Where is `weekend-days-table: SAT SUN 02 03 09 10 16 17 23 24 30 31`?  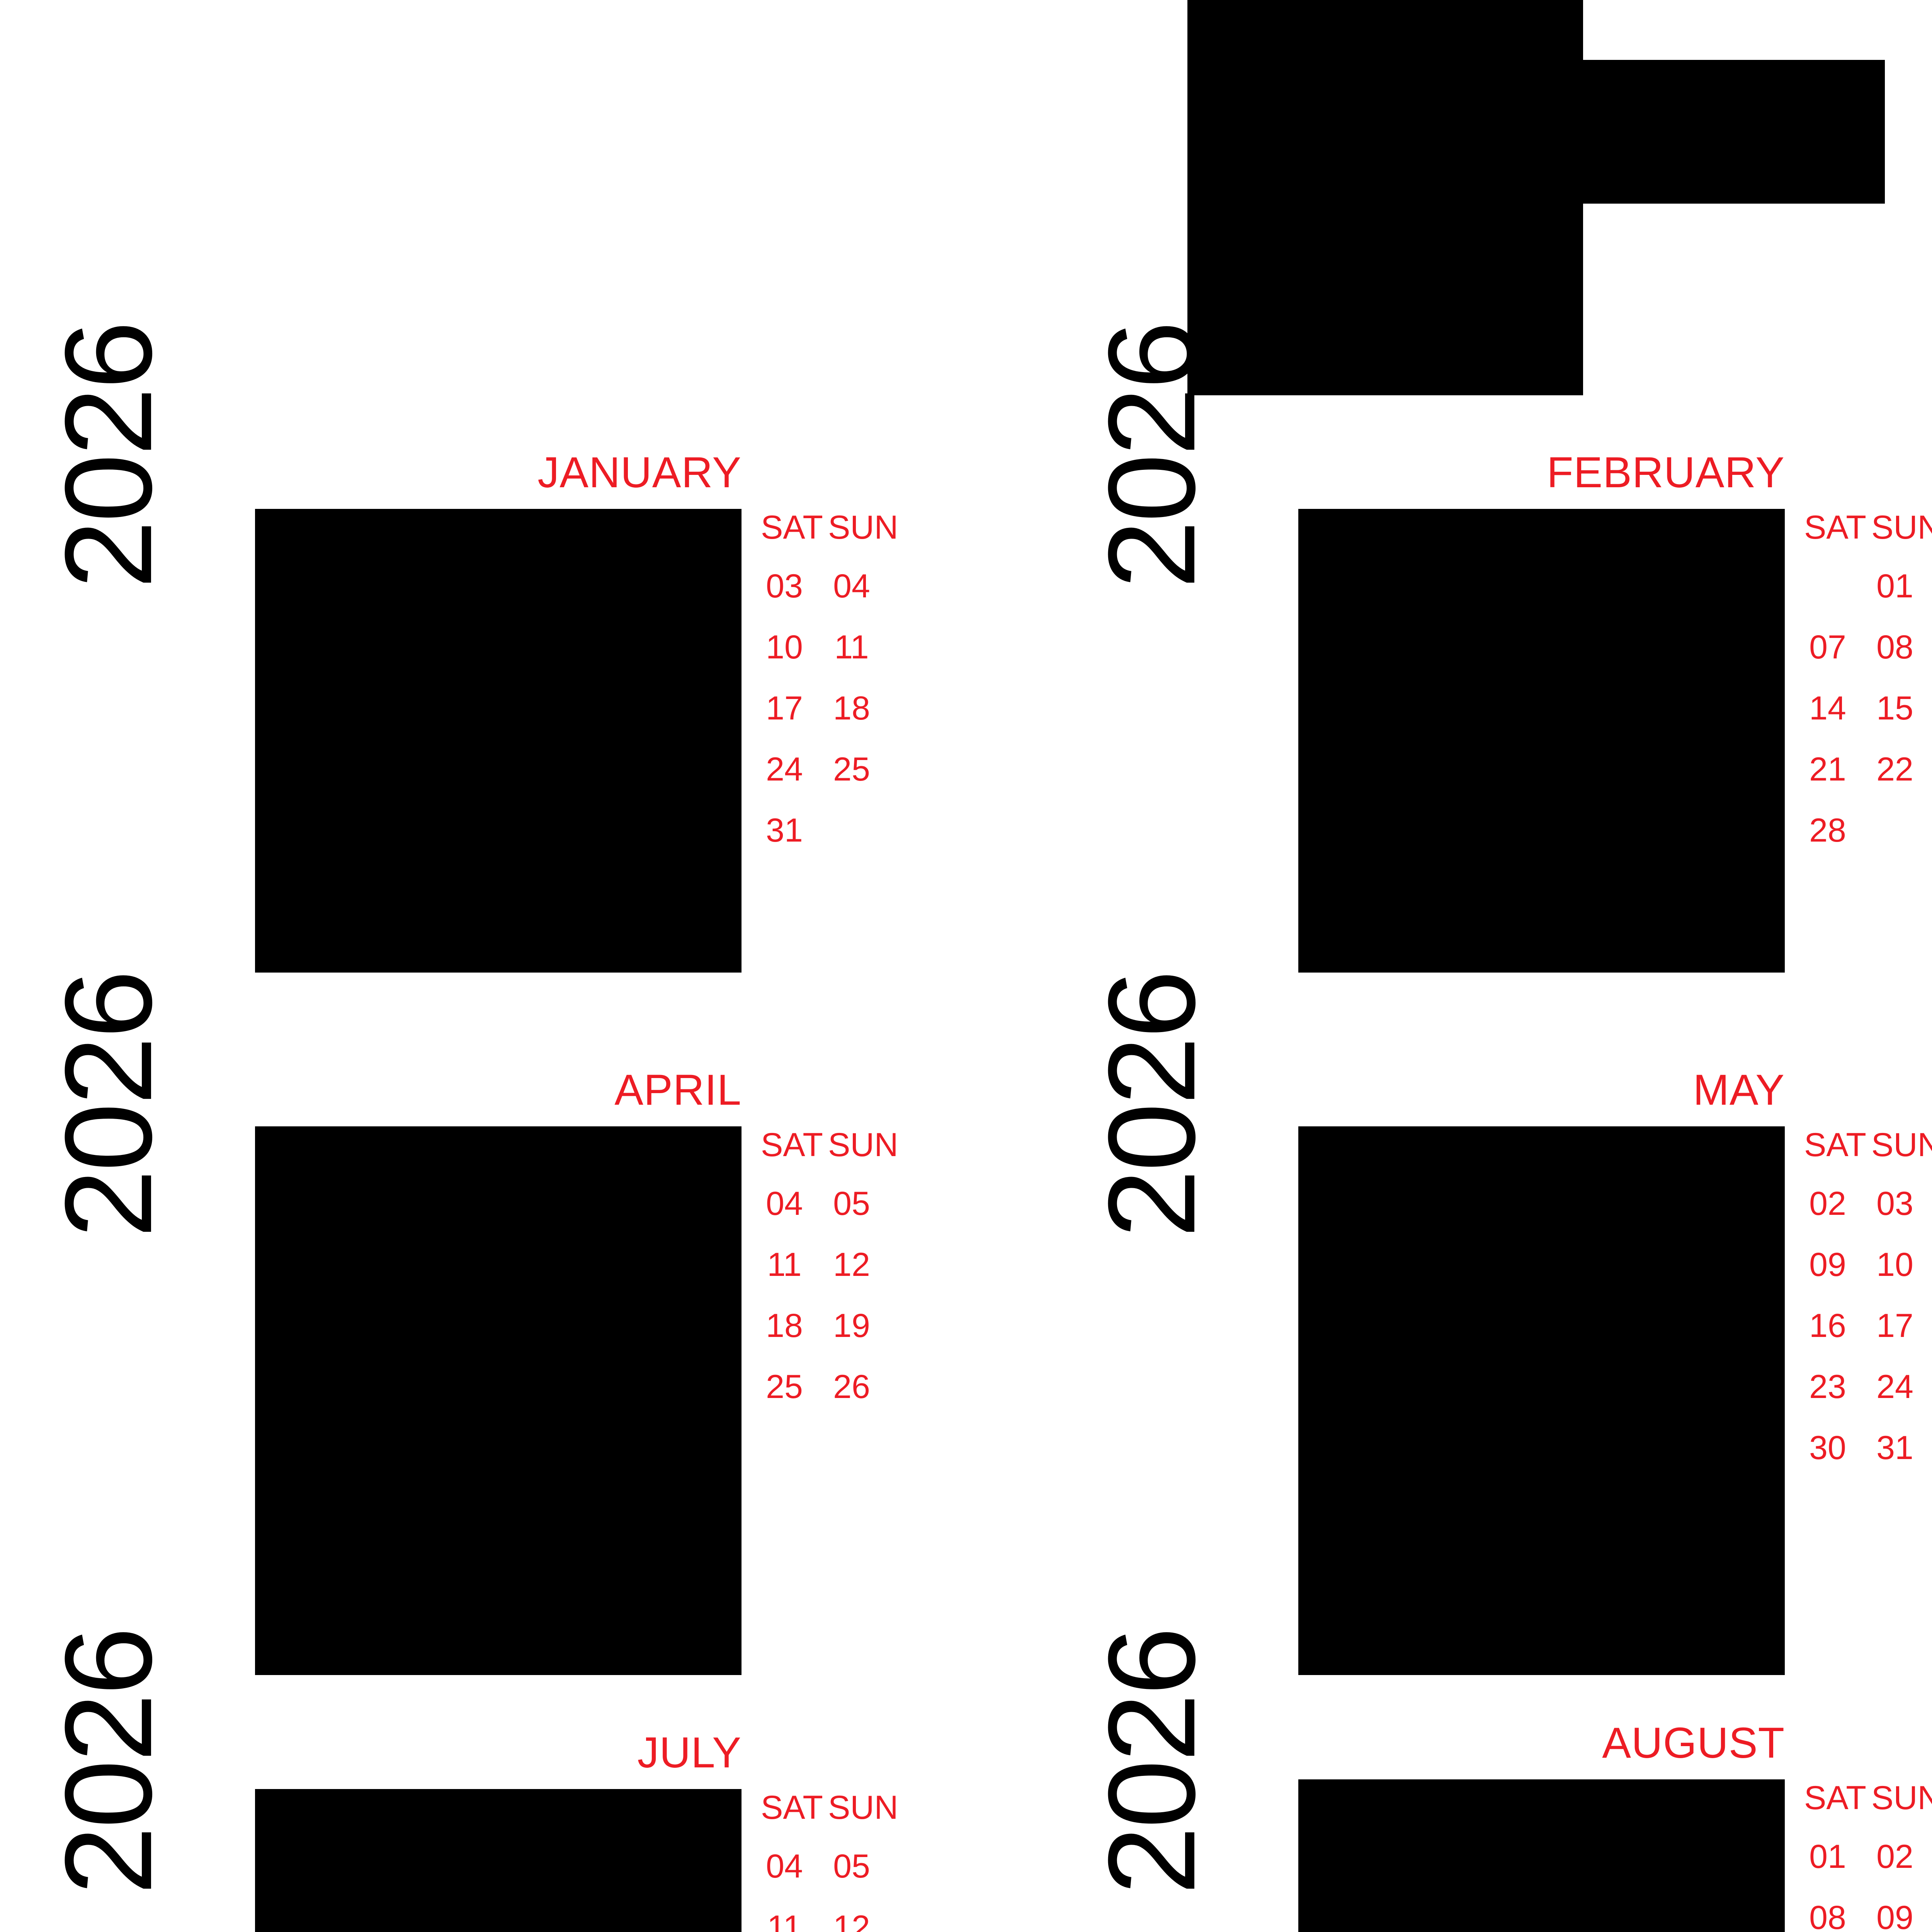 weekend-days-table: SAT SUN 02 03 09 10 16 17 23 24 30 31 is located at coordinates (1868, 1309).